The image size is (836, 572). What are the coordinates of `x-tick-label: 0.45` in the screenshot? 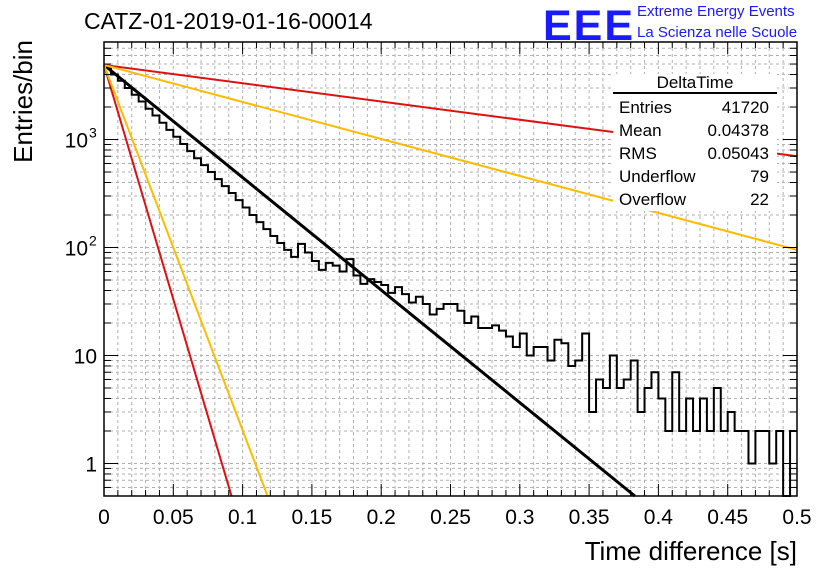 It's located at (727, 517).